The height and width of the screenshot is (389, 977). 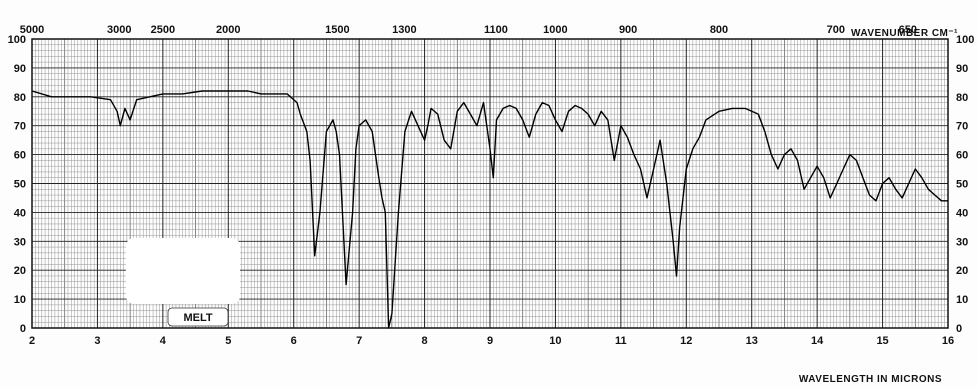 I want to click on x-axis-microns: 2 3 4 5 6 7 8 9 10 11 12 13 14 15 16, so click(x=491, y=341).